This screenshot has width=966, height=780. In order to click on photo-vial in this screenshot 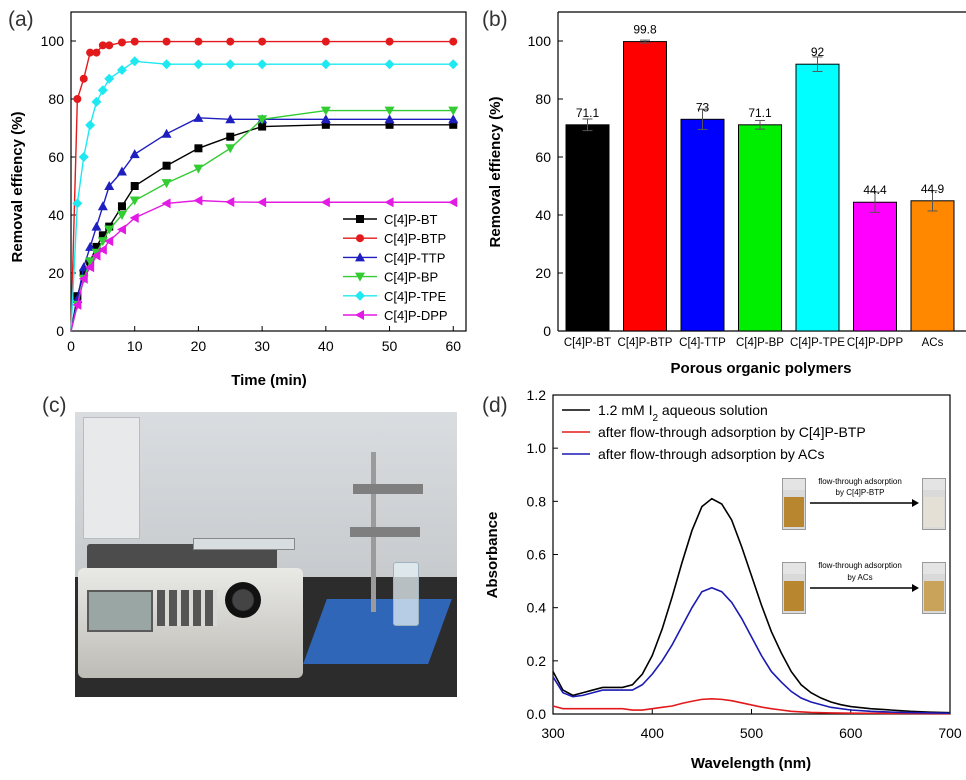, I will do `click(406, 594)`.